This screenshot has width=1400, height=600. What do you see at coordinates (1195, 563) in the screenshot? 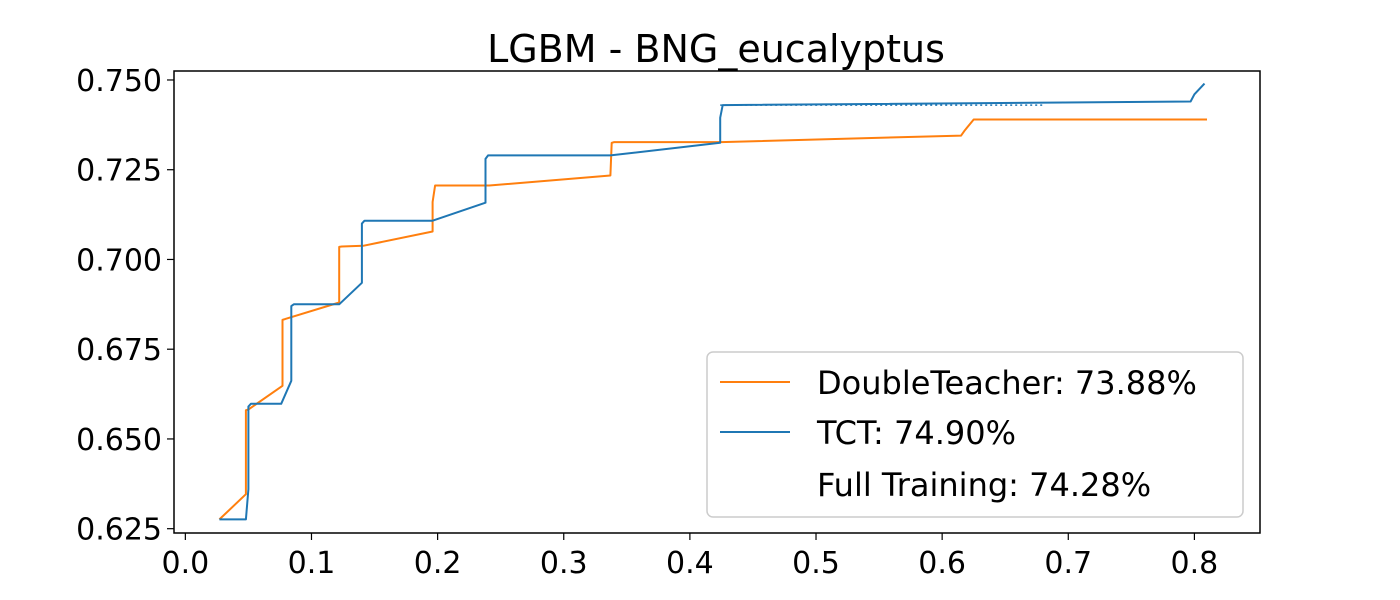
I see `x-tick-label: 0.8` at bounding box center [1195, 563].